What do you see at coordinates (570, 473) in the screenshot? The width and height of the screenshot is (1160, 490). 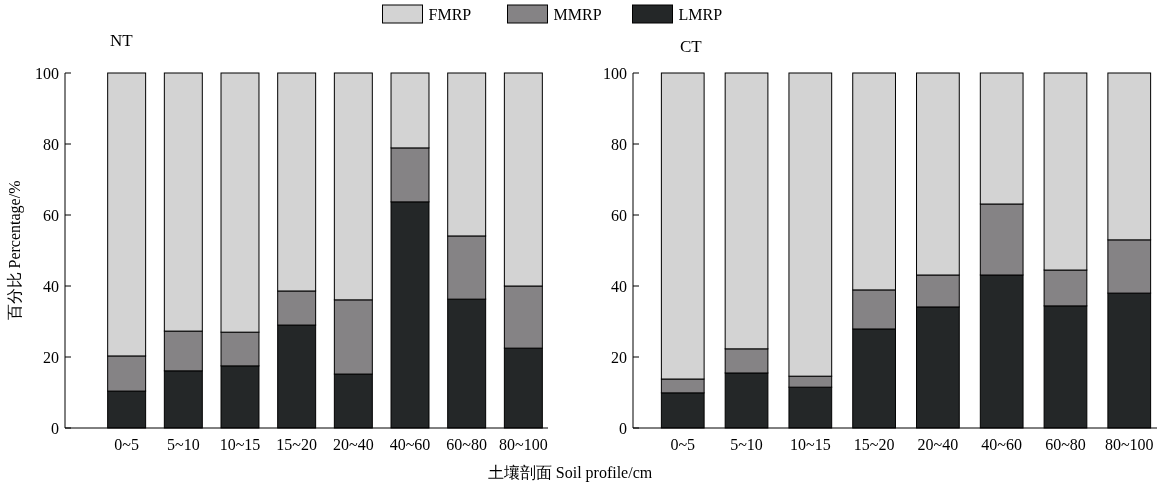 I see `x-axis-title: 土壤剖面 Soil profile/cm` at bounding box center [570, 473].